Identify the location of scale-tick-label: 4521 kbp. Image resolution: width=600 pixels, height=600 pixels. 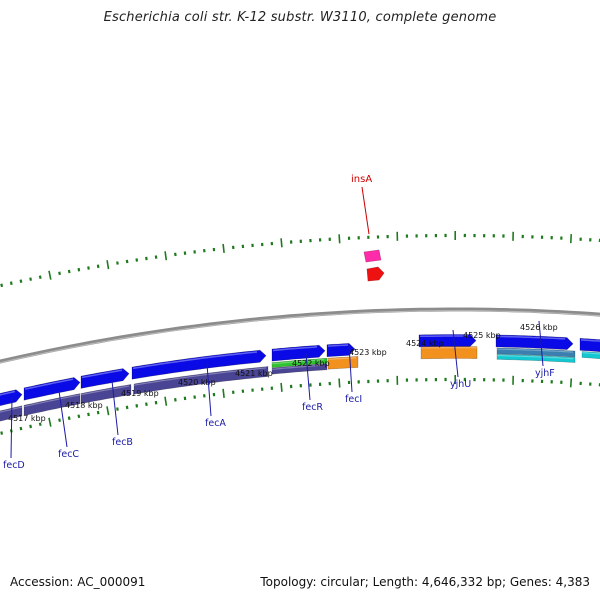
(254, 373).